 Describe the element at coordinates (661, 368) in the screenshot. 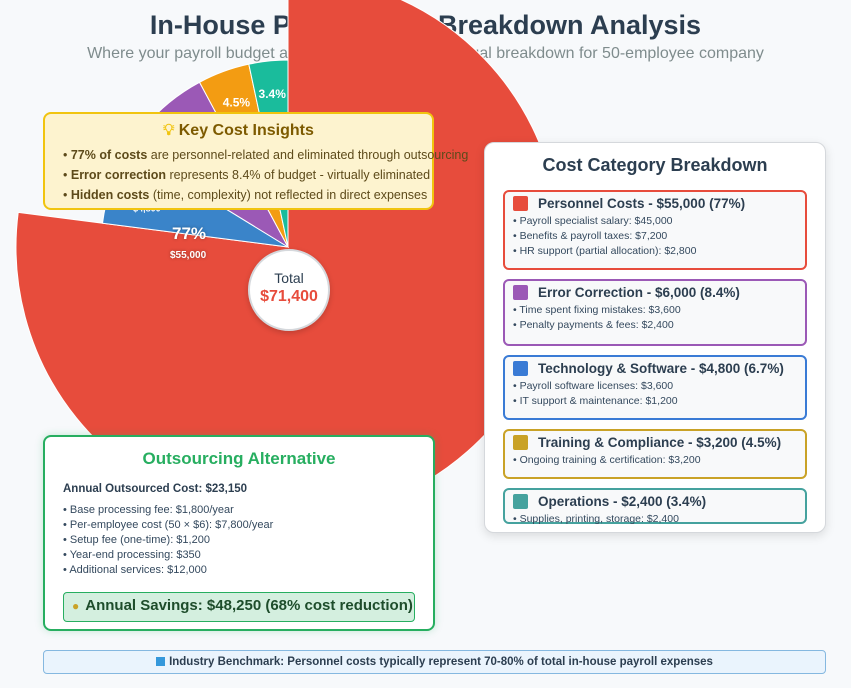

I see `category-title-text: Technology & Software - $4,800 (6.7%)` at that location.